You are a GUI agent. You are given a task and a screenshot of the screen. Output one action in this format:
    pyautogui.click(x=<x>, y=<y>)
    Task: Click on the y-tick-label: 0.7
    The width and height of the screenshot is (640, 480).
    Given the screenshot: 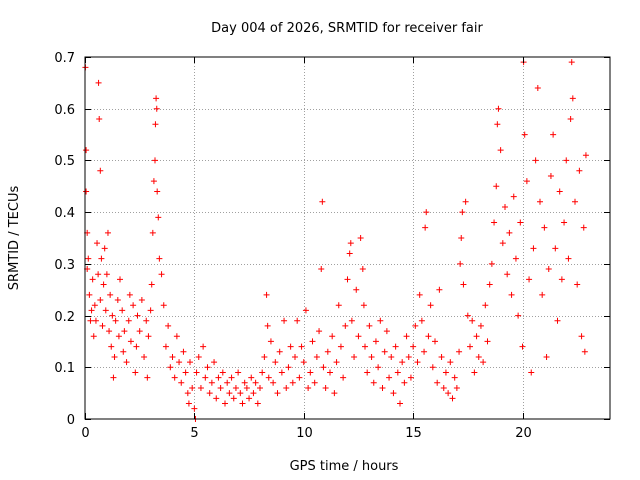 What is the action you would take?
    pyautogui.click(x=64, y=58)
    